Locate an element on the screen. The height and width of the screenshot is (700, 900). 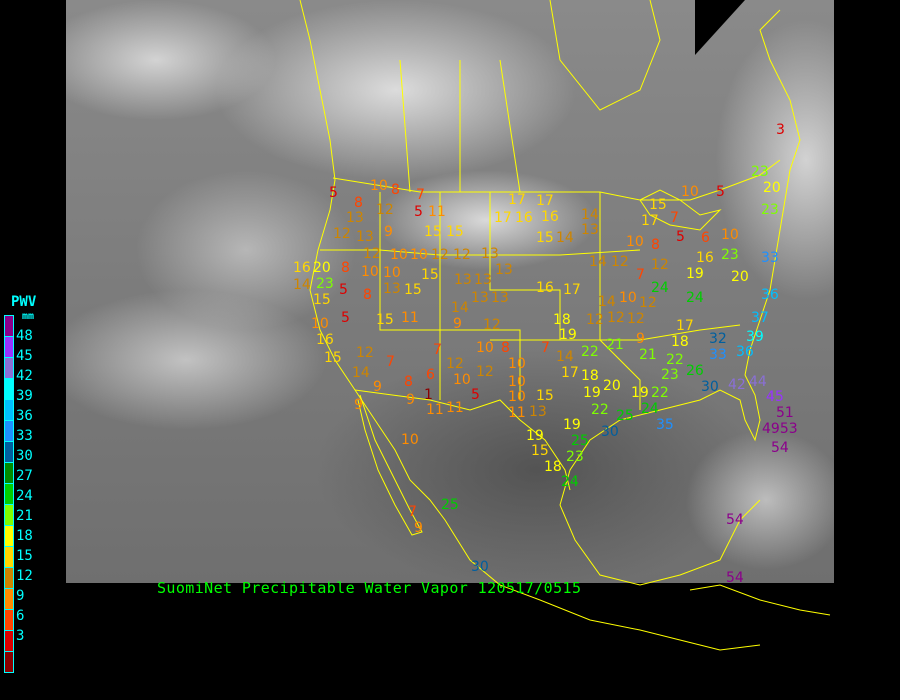
legend-label: 21 is located at coordinates (24, 516).